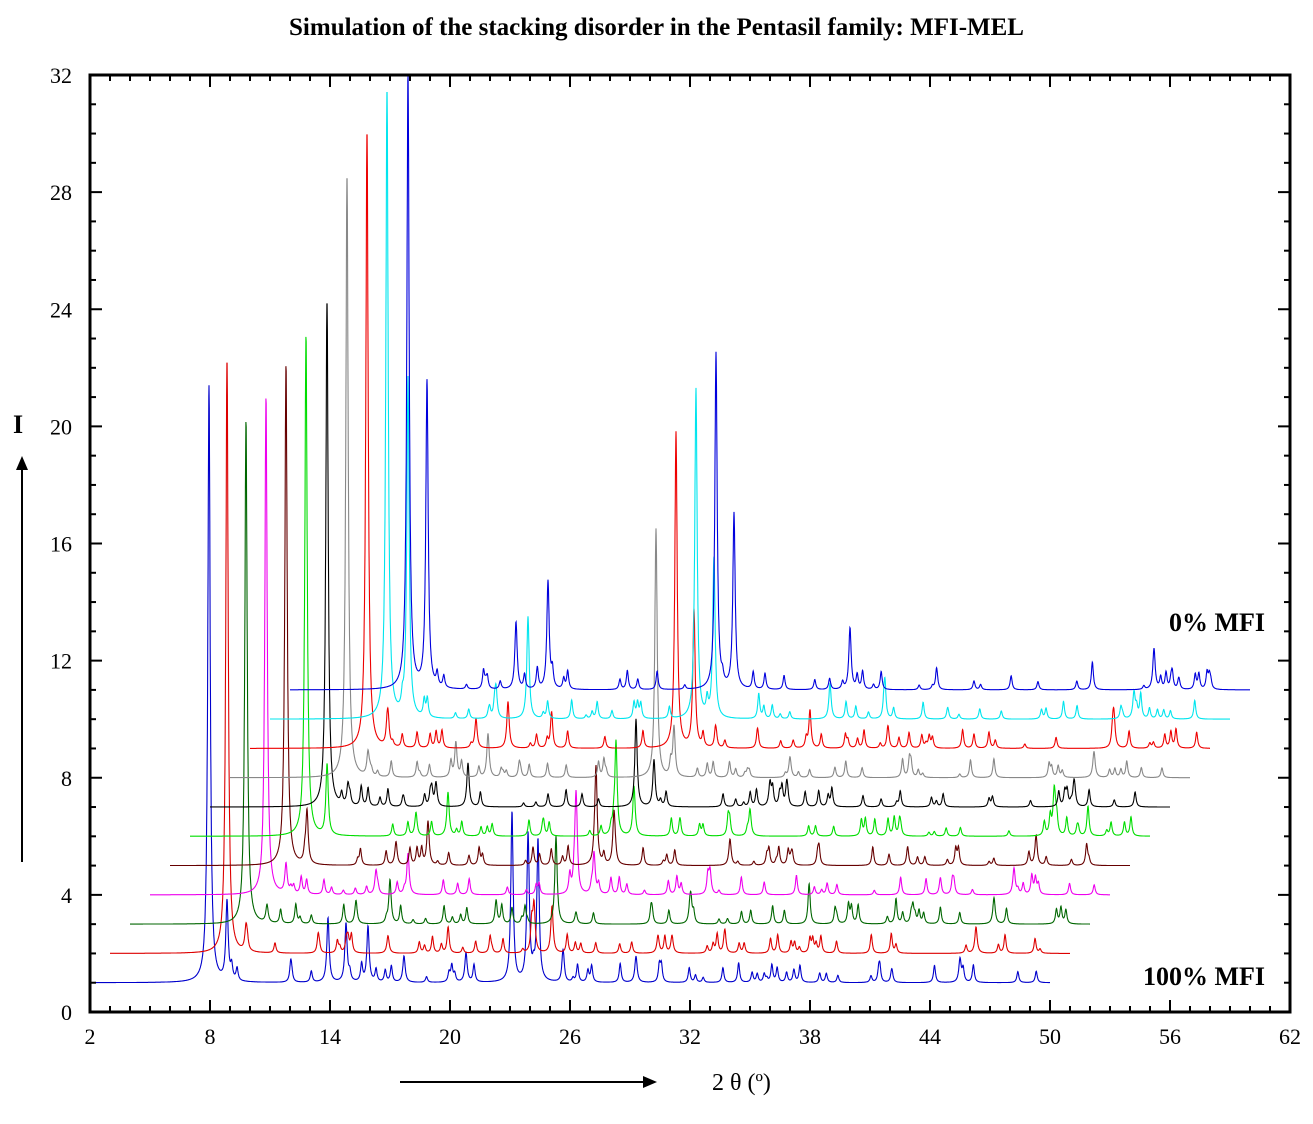  What do you see at coordinates (61, 75) in the screenshot?
I see `y-tick-label: 32` at bounding box center [61, 75].